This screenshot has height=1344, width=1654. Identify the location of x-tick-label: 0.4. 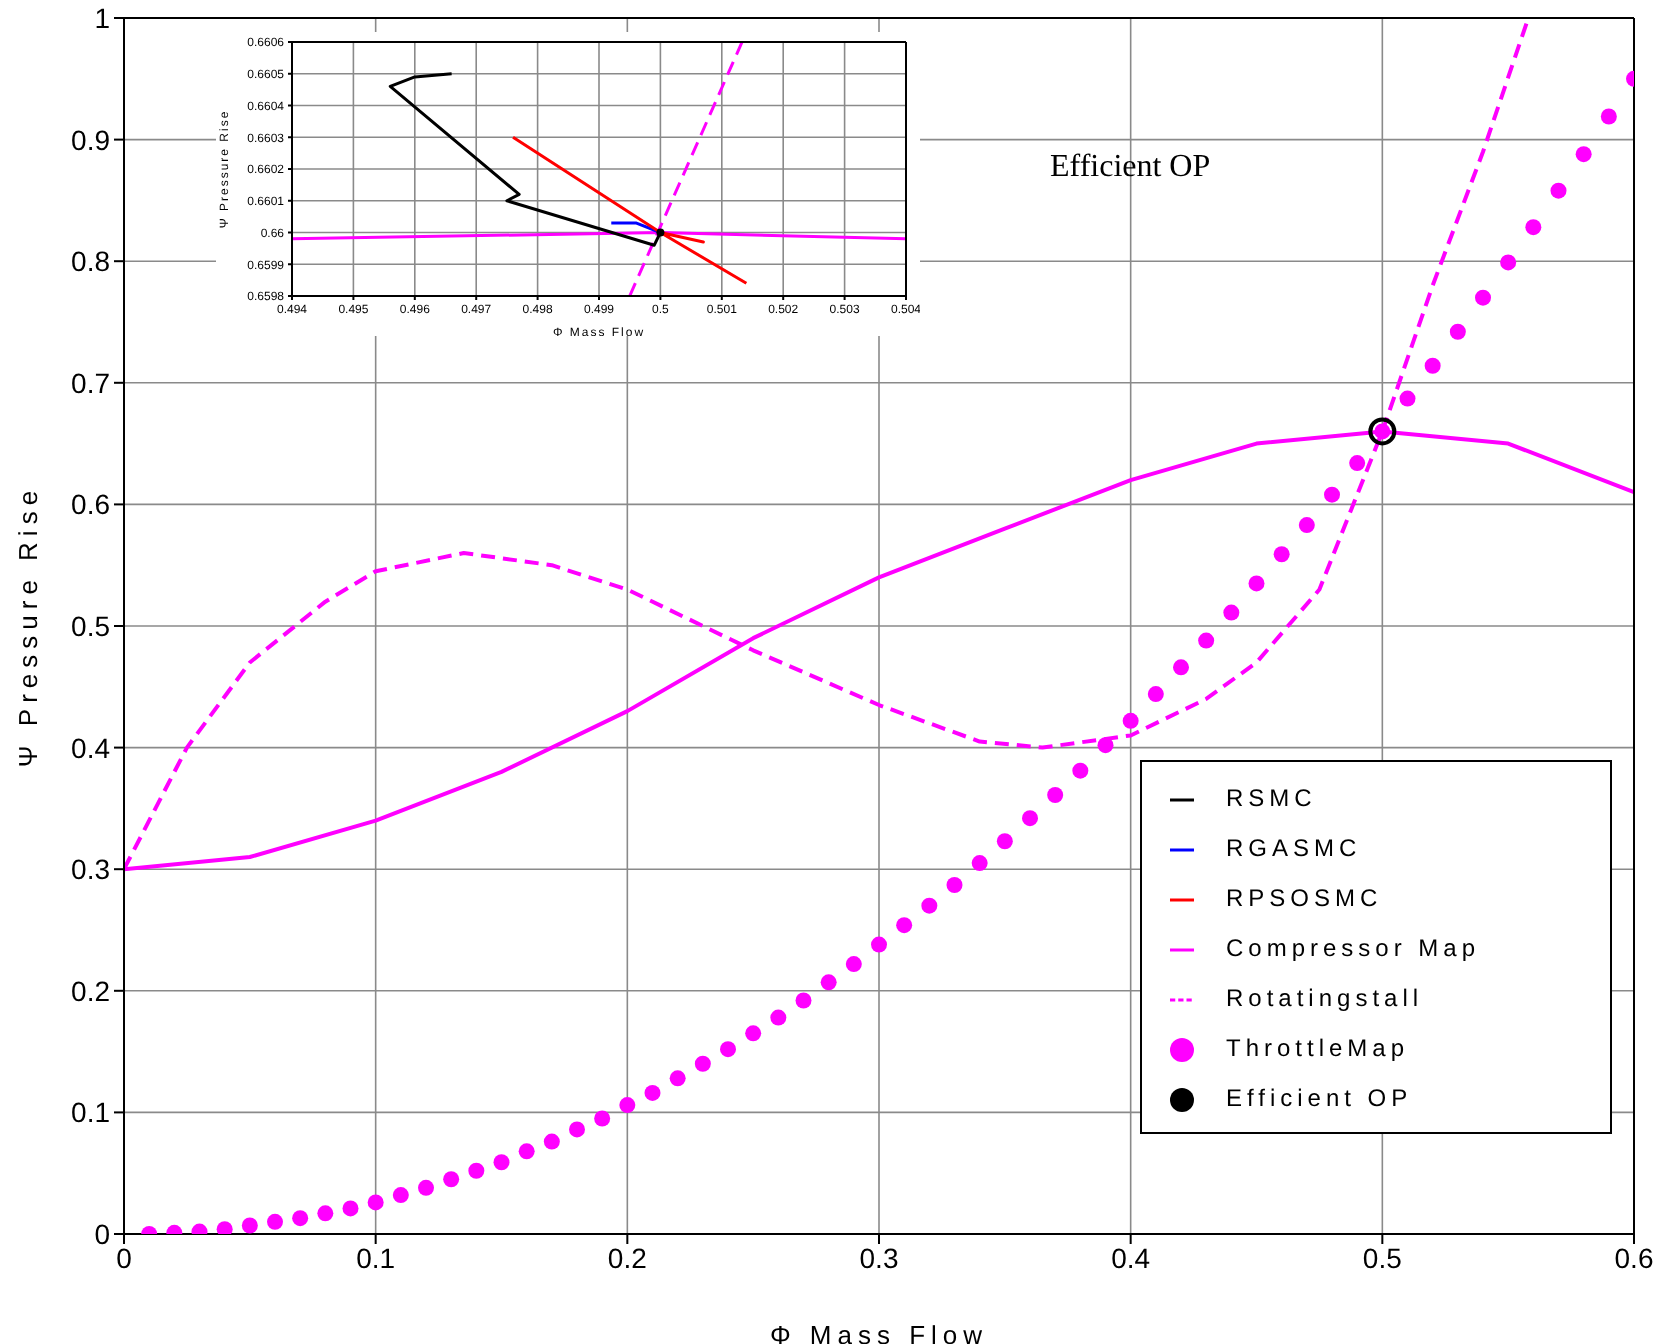
(1131, 1257).